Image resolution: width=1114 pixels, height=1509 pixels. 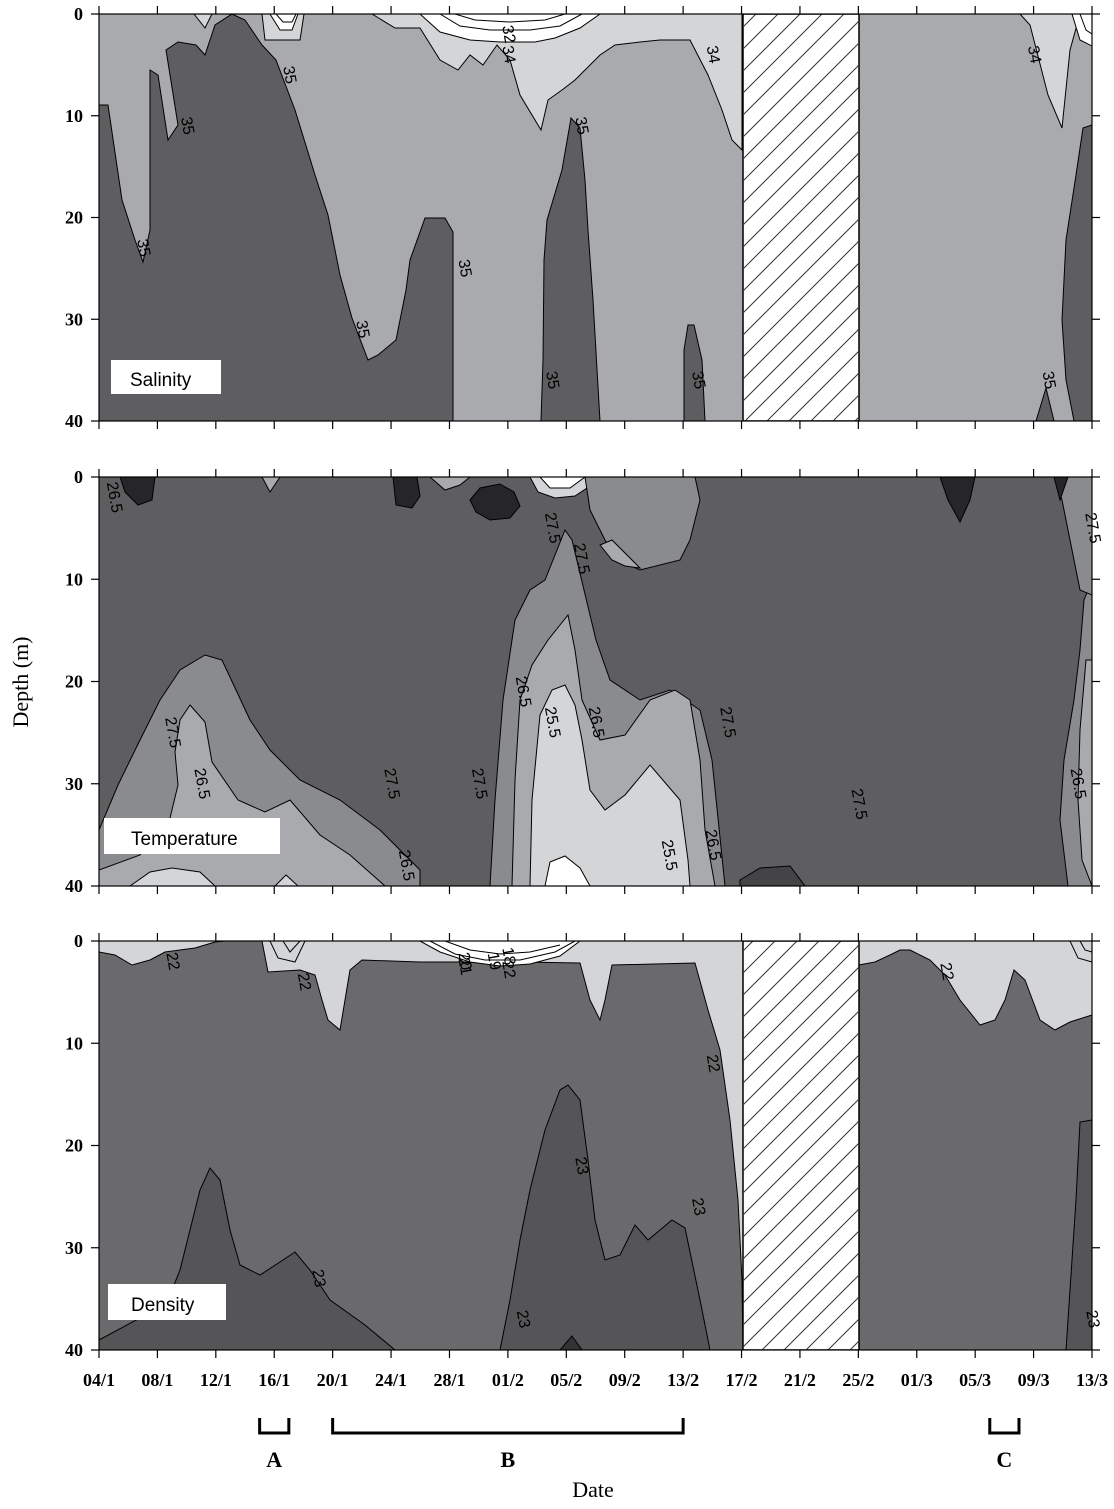 I want to click on x-tick-label: 08/1, so click(x=157, y=1380).